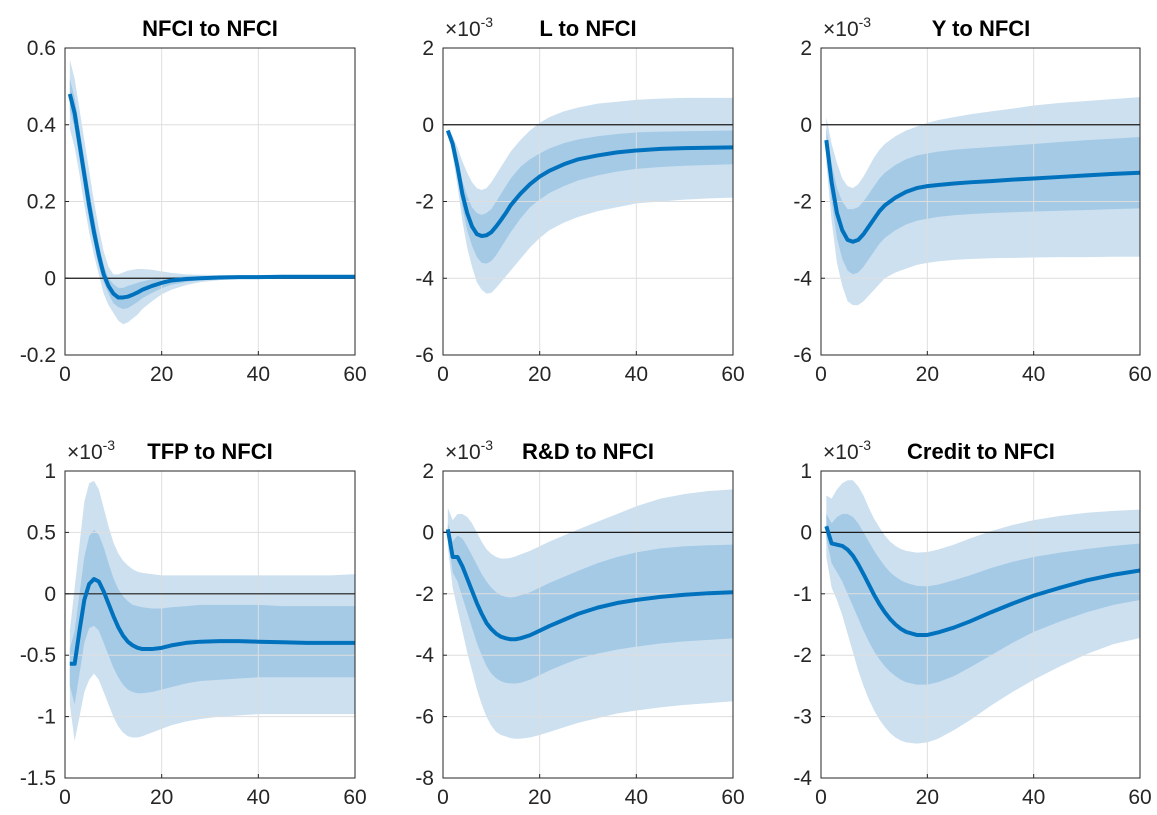  What do you see at coordinates (981, 28) in the screenshot?
I see `subplot-title: Y to NFCI` at bounding box center [981, 28].